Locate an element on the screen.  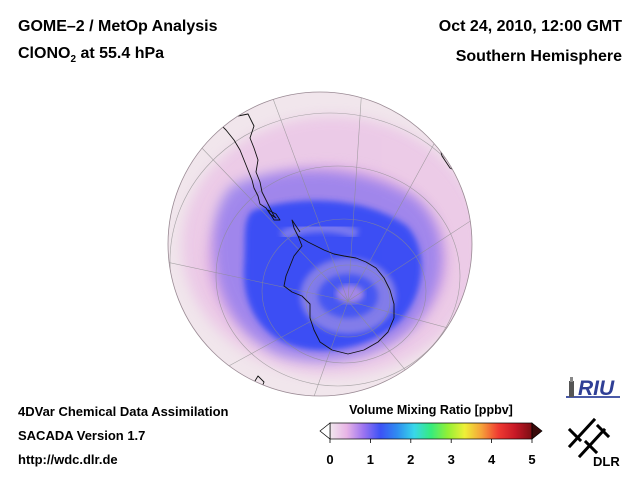
colorbar-tick-label: 3 is located at coordinates (451, 459).